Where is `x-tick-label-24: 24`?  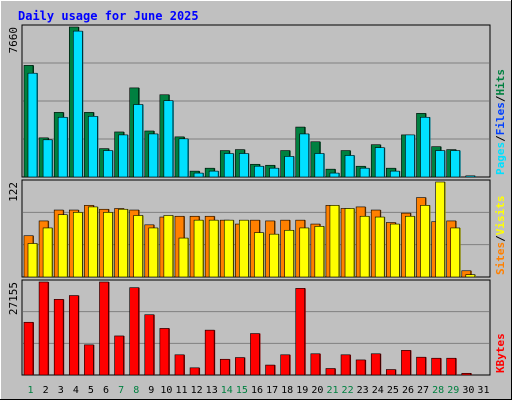 x-tick-label-24: 24 is located at coordinates (378, 390).